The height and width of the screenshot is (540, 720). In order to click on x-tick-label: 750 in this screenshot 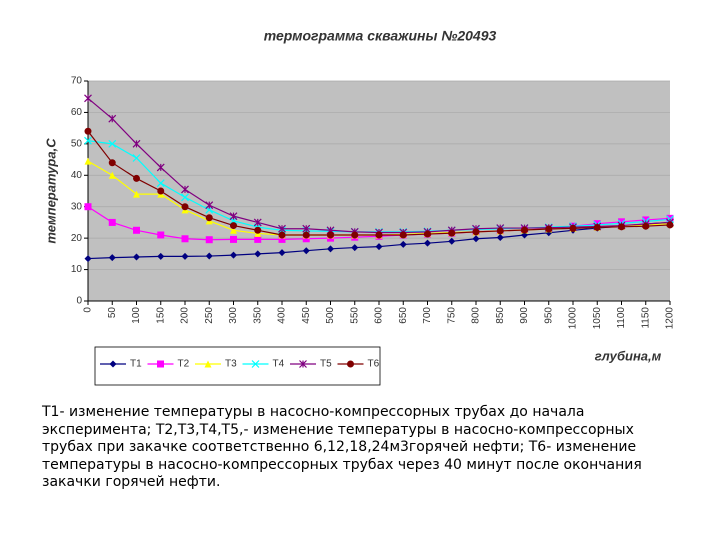, I will do `click(451, 315)`.